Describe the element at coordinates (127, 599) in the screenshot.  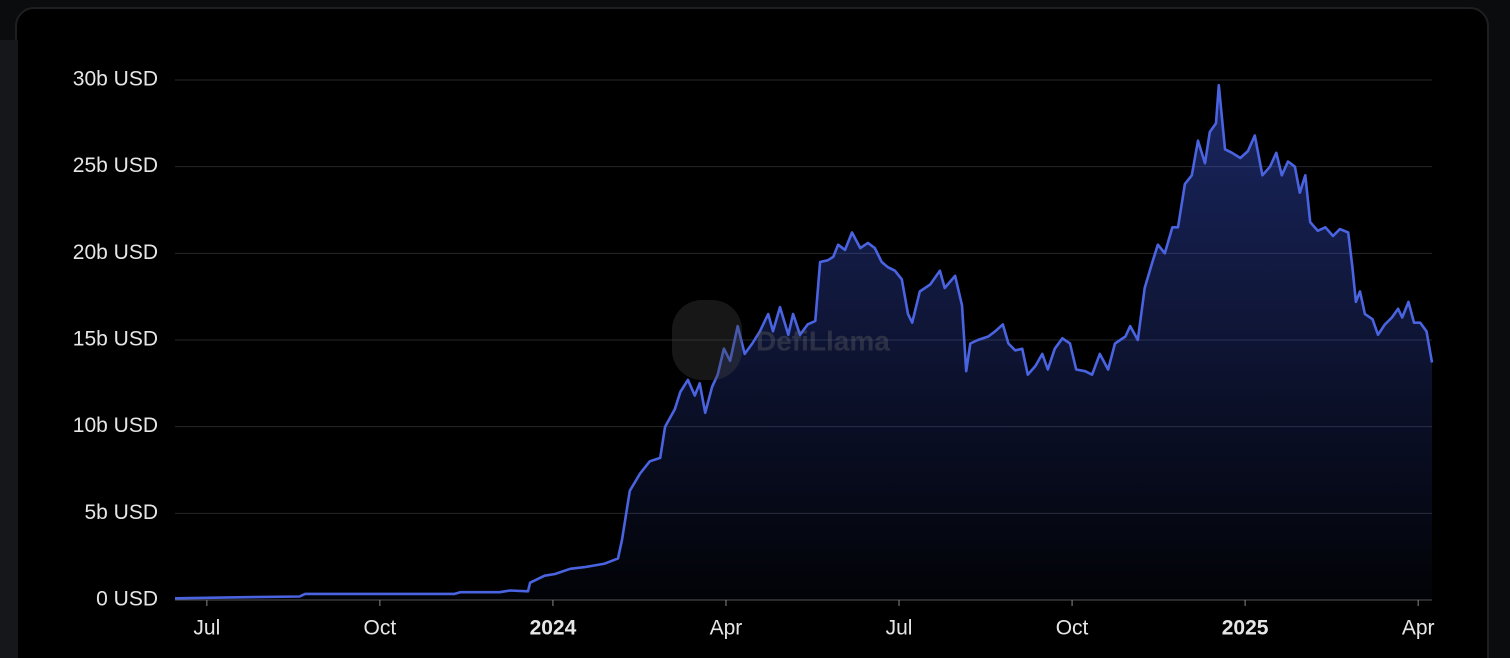
I see `y-tick-label: 0 USD` at that location.